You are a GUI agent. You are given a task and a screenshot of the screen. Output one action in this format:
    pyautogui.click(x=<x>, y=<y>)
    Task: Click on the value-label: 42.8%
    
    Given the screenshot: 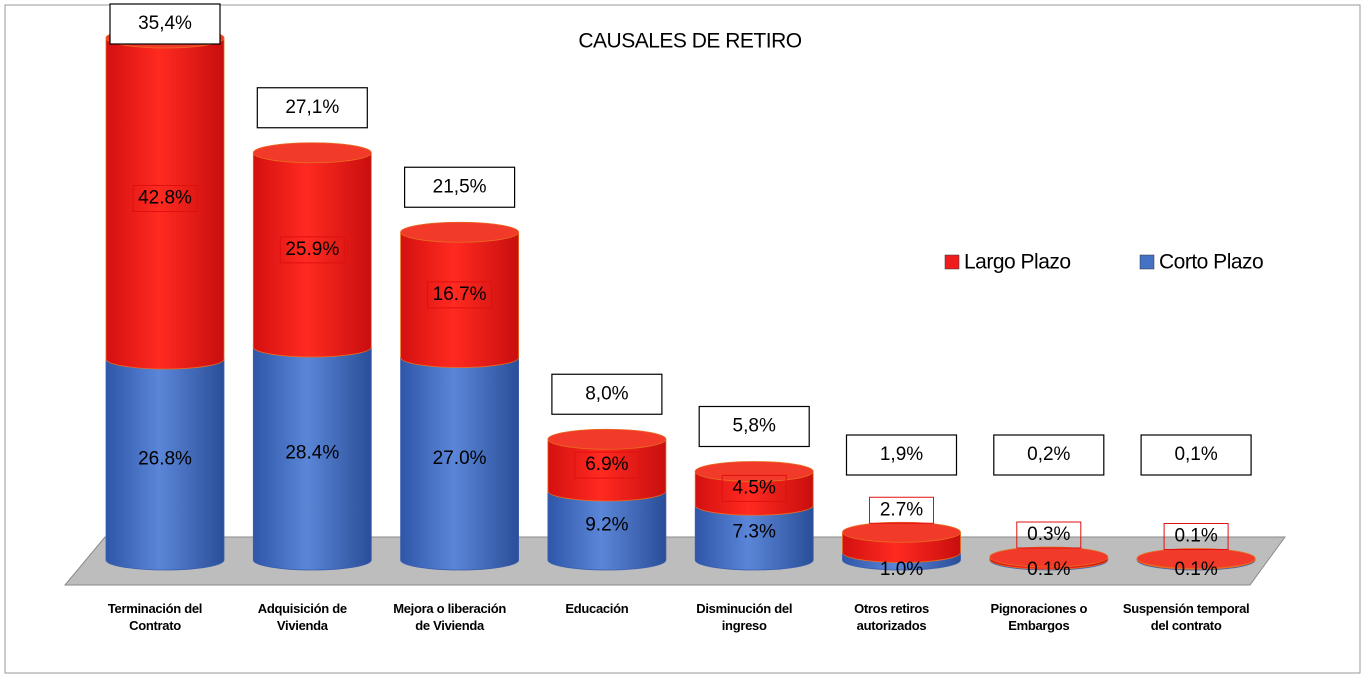 What is the action you would take?
    pyautogui.click(x=165, y=198)
    